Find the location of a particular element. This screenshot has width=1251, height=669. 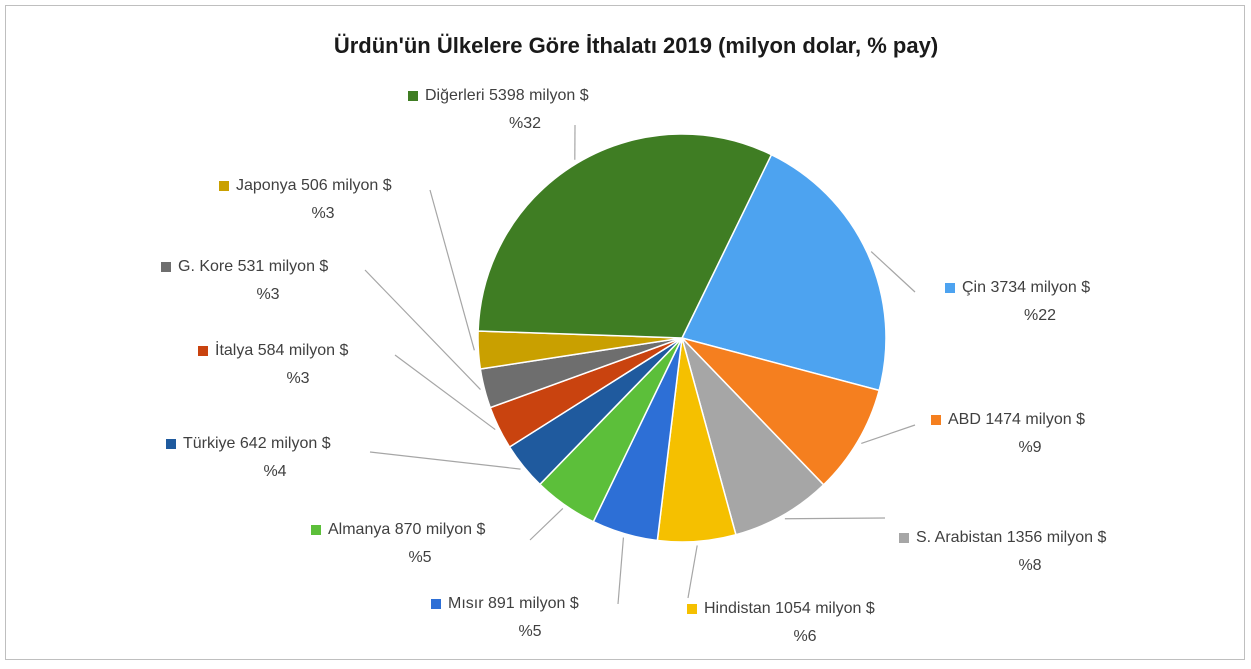

data-label: Türkiye 642 milyon $ is located at coordinates (257, 443).